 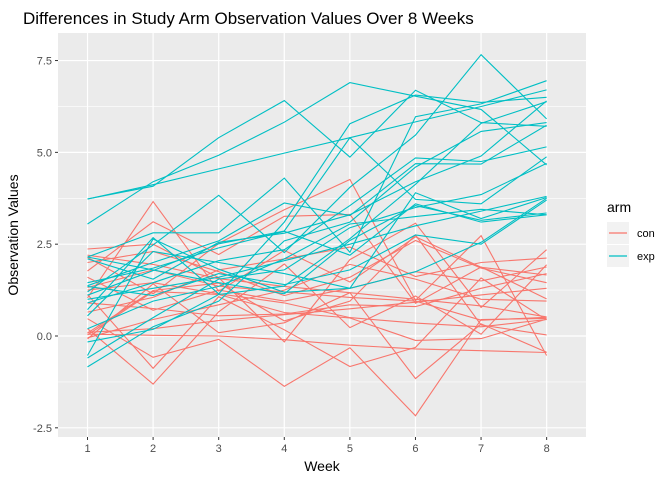 What do you see at coordinates (619, 207) in the screenshot?
I see `legend-title: arm` at bounding box center [619, 207].